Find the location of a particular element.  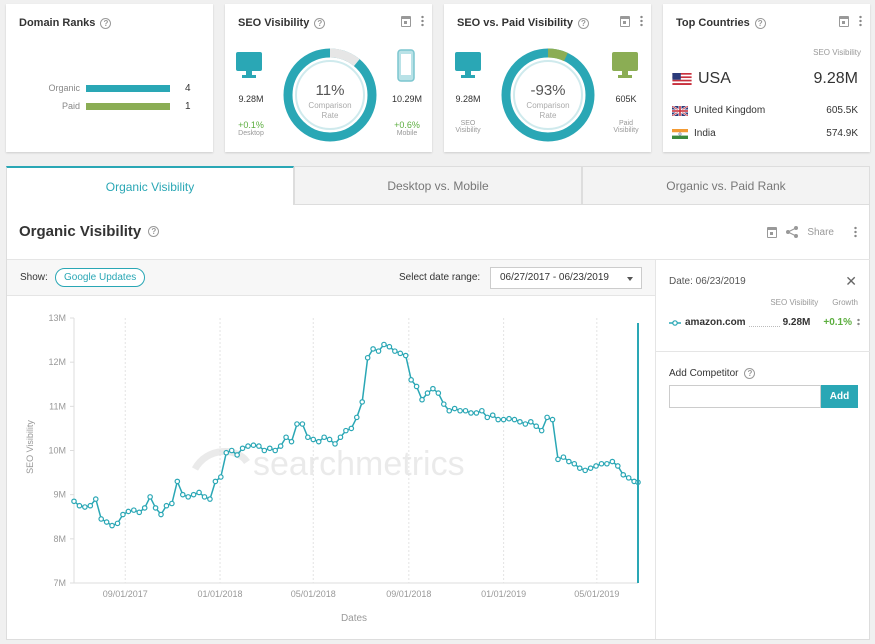

tab-organic-visibility: Organic Visibility is located at coordinates (150, 185).